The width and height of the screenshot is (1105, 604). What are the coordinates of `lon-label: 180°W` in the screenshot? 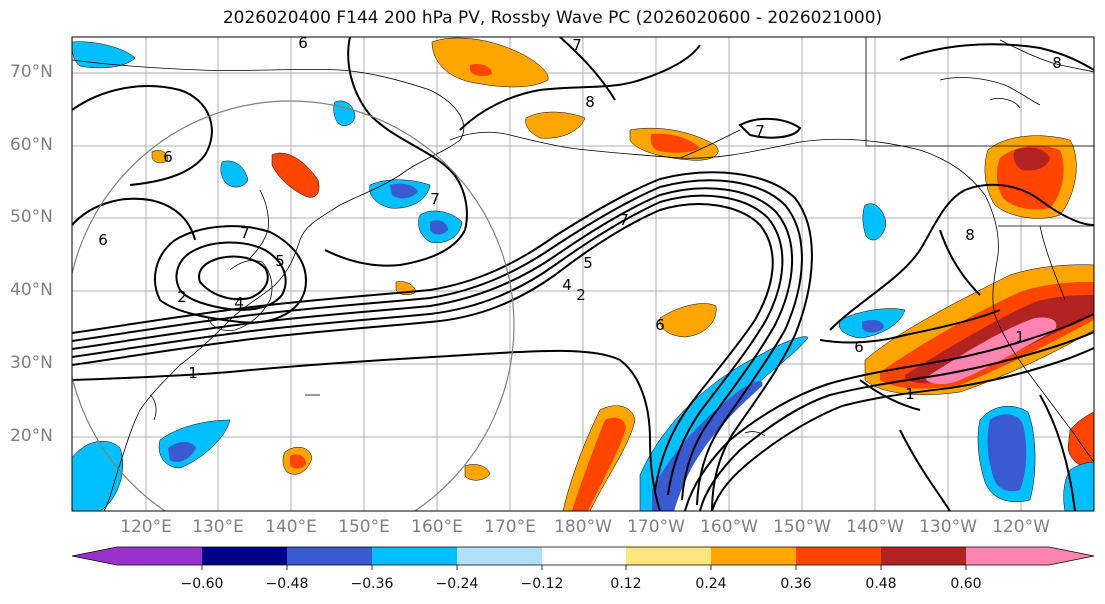 It's located at (583, 527).